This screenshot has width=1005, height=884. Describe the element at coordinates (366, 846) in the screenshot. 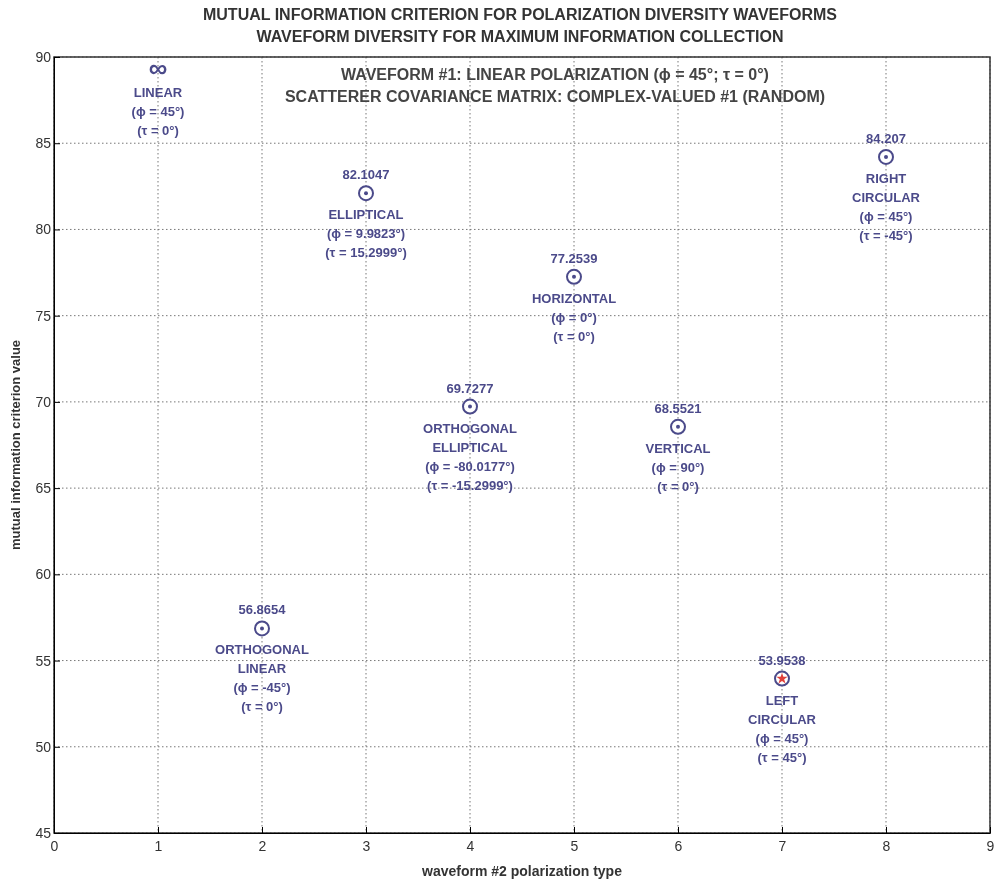

I see `x-tick-label: 3` at that location.